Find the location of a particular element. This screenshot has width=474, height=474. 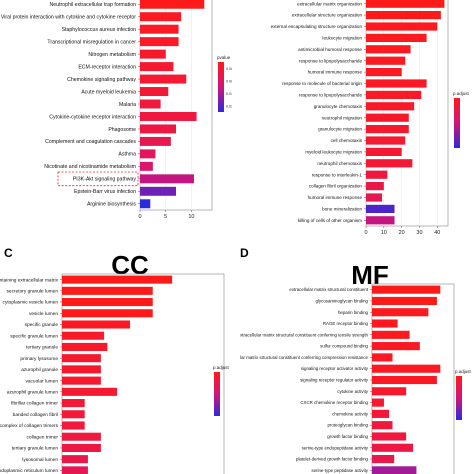

category-label: signaling receptor activator activity is located at coordinates (335, 368).